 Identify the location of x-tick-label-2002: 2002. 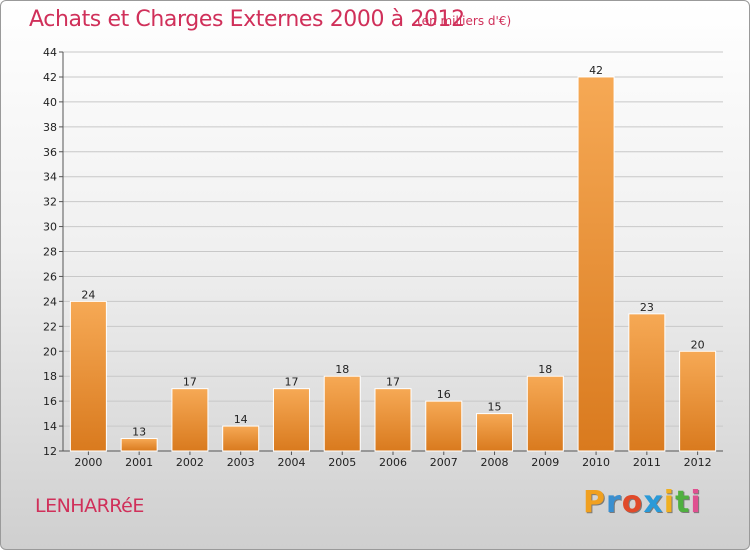
(190, 462).